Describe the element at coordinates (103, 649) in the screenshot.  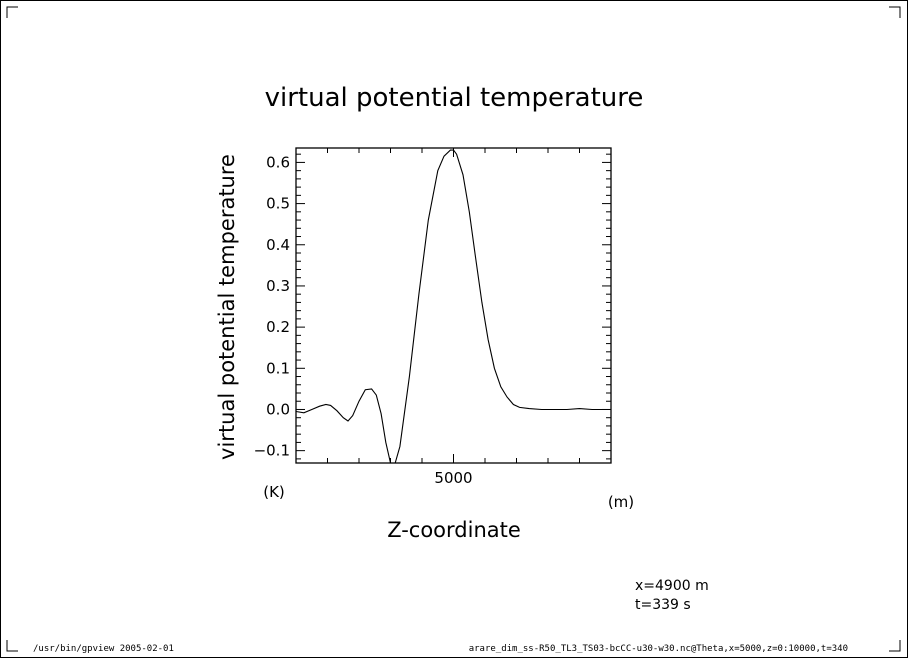
I see `footer-left: /usr/bin/gpview 2005-02-01` at that location.